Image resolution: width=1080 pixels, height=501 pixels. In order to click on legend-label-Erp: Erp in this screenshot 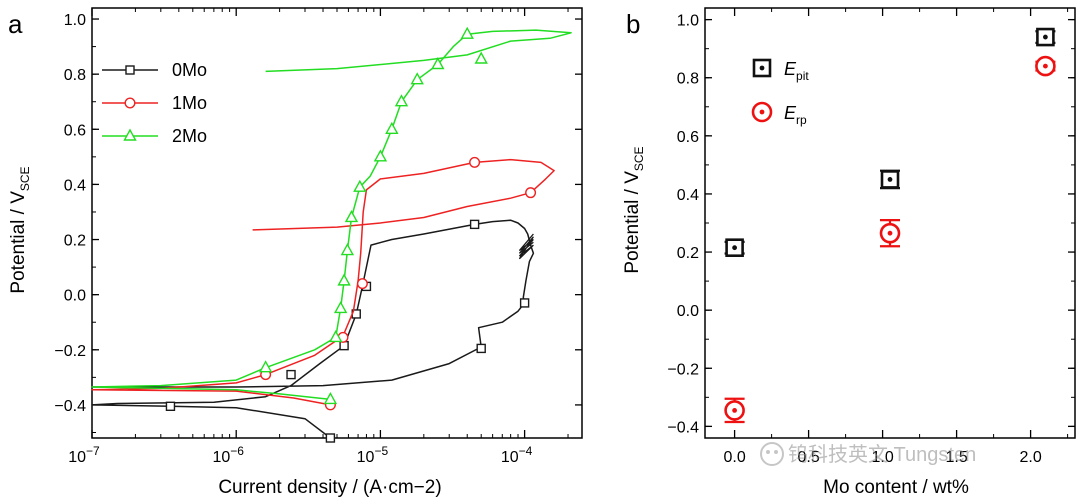, I will do `click(795, 115)`.